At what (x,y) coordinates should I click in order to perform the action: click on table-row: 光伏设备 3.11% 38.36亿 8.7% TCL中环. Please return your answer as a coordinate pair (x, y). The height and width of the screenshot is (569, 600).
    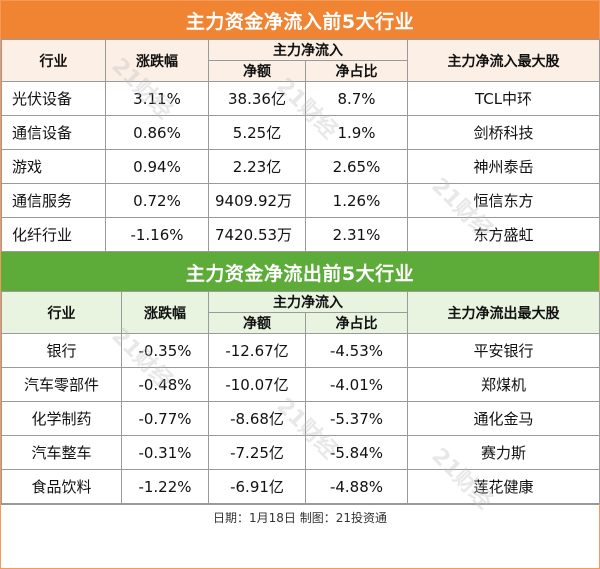
    Looking at the image, I should click on (300, 98).